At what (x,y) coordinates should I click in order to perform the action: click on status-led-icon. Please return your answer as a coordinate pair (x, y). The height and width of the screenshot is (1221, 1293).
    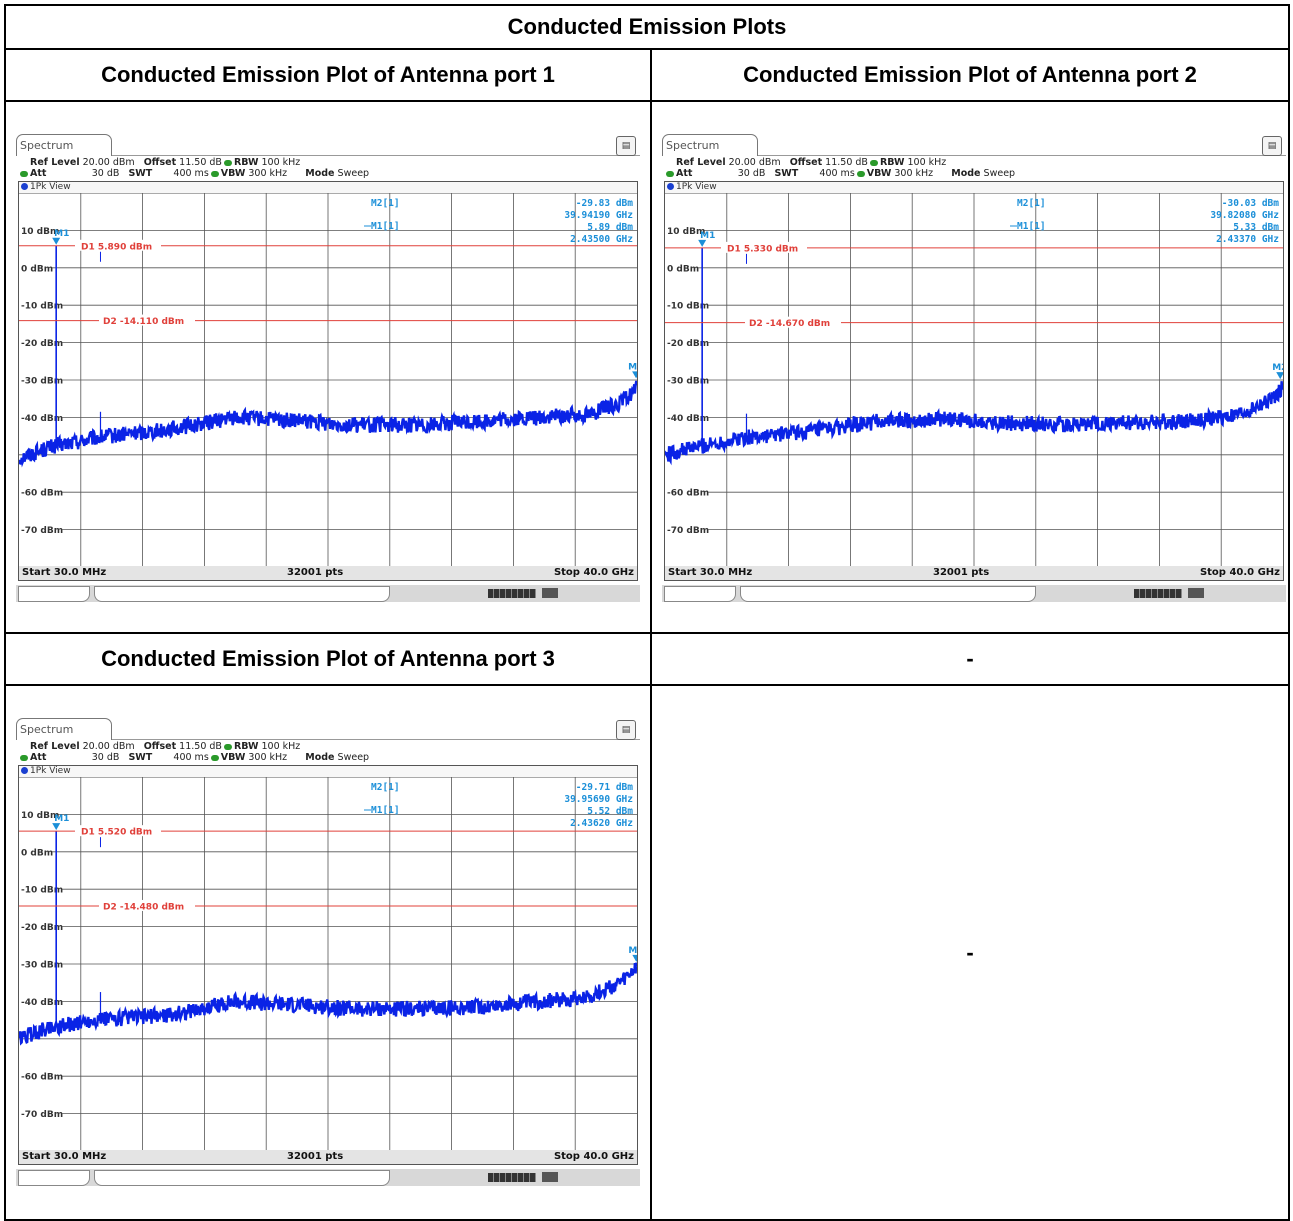
    Looking at the image, I should click on (550, 593).